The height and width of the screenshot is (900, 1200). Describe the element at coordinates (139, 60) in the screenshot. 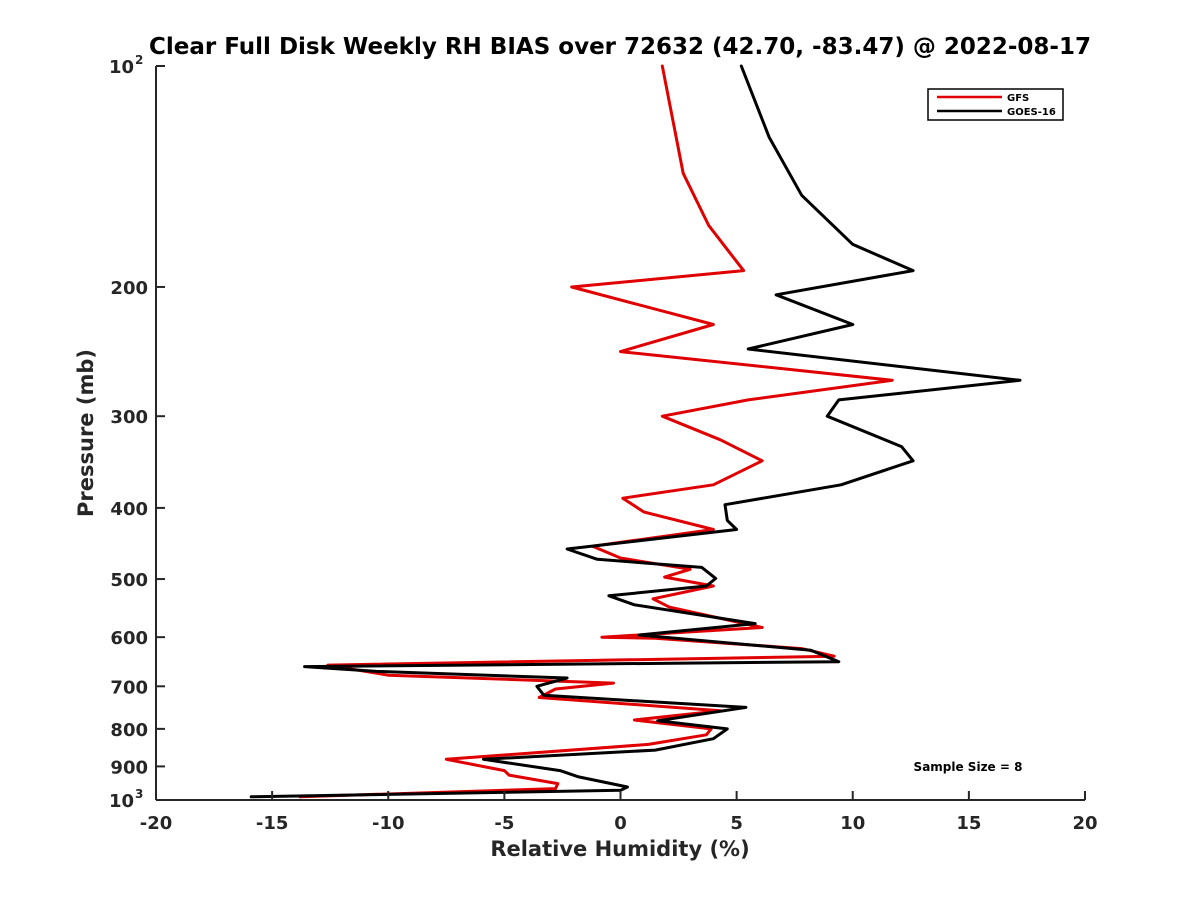

I see `y-tick-label-exponent: 2` at that location.